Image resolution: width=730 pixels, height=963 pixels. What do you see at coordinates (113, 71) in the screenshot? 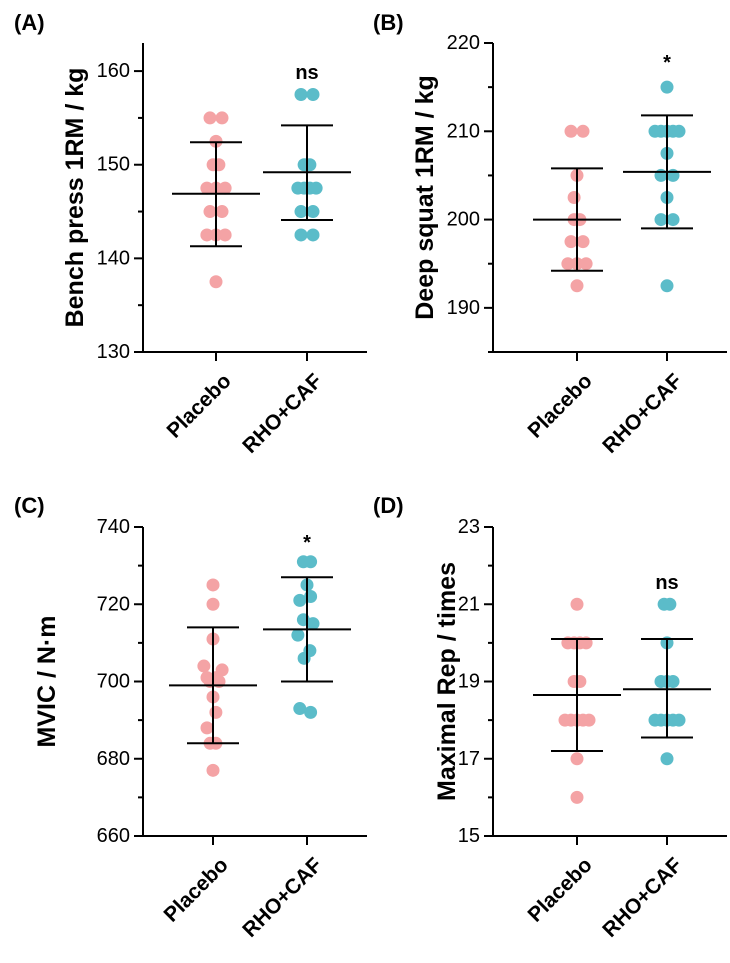
I see `y-tick-label: 160` at bounding box center [113, 71].